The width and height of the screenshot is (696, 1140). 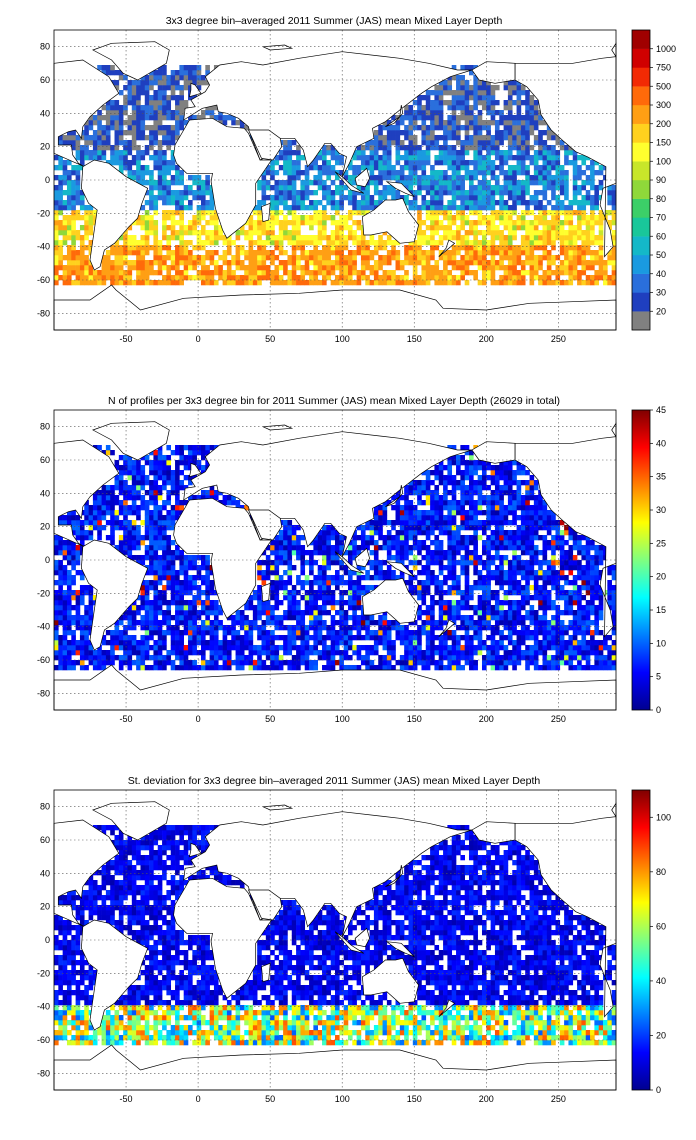 What do you see at coordinates (641, 77) in the screenshot?
I see `colorbar-segment` at bounding box center [641, 77].